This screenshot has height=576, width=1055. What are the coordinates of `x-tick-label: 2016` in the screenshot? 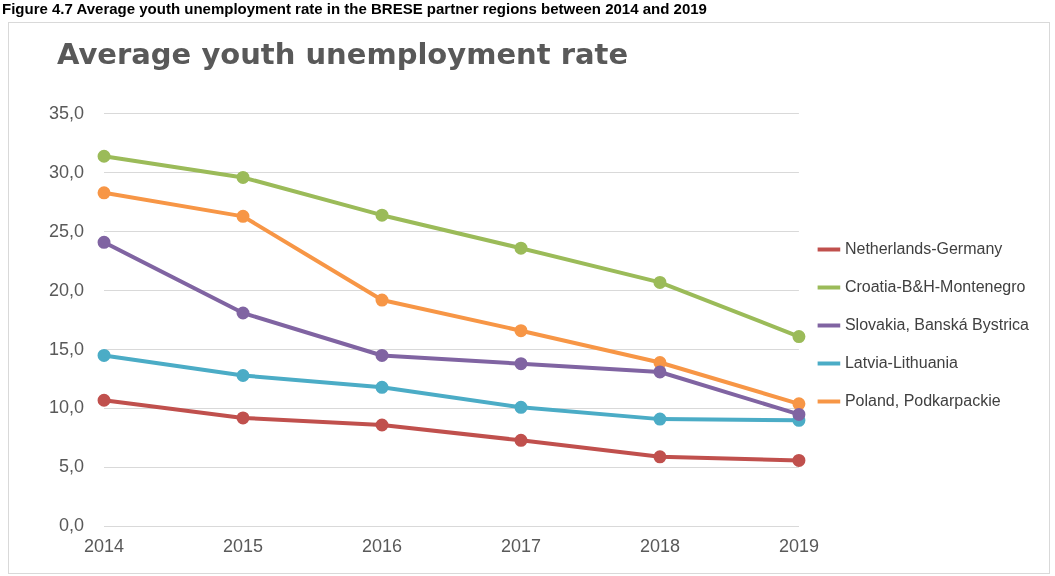 It's located at (382, 546).